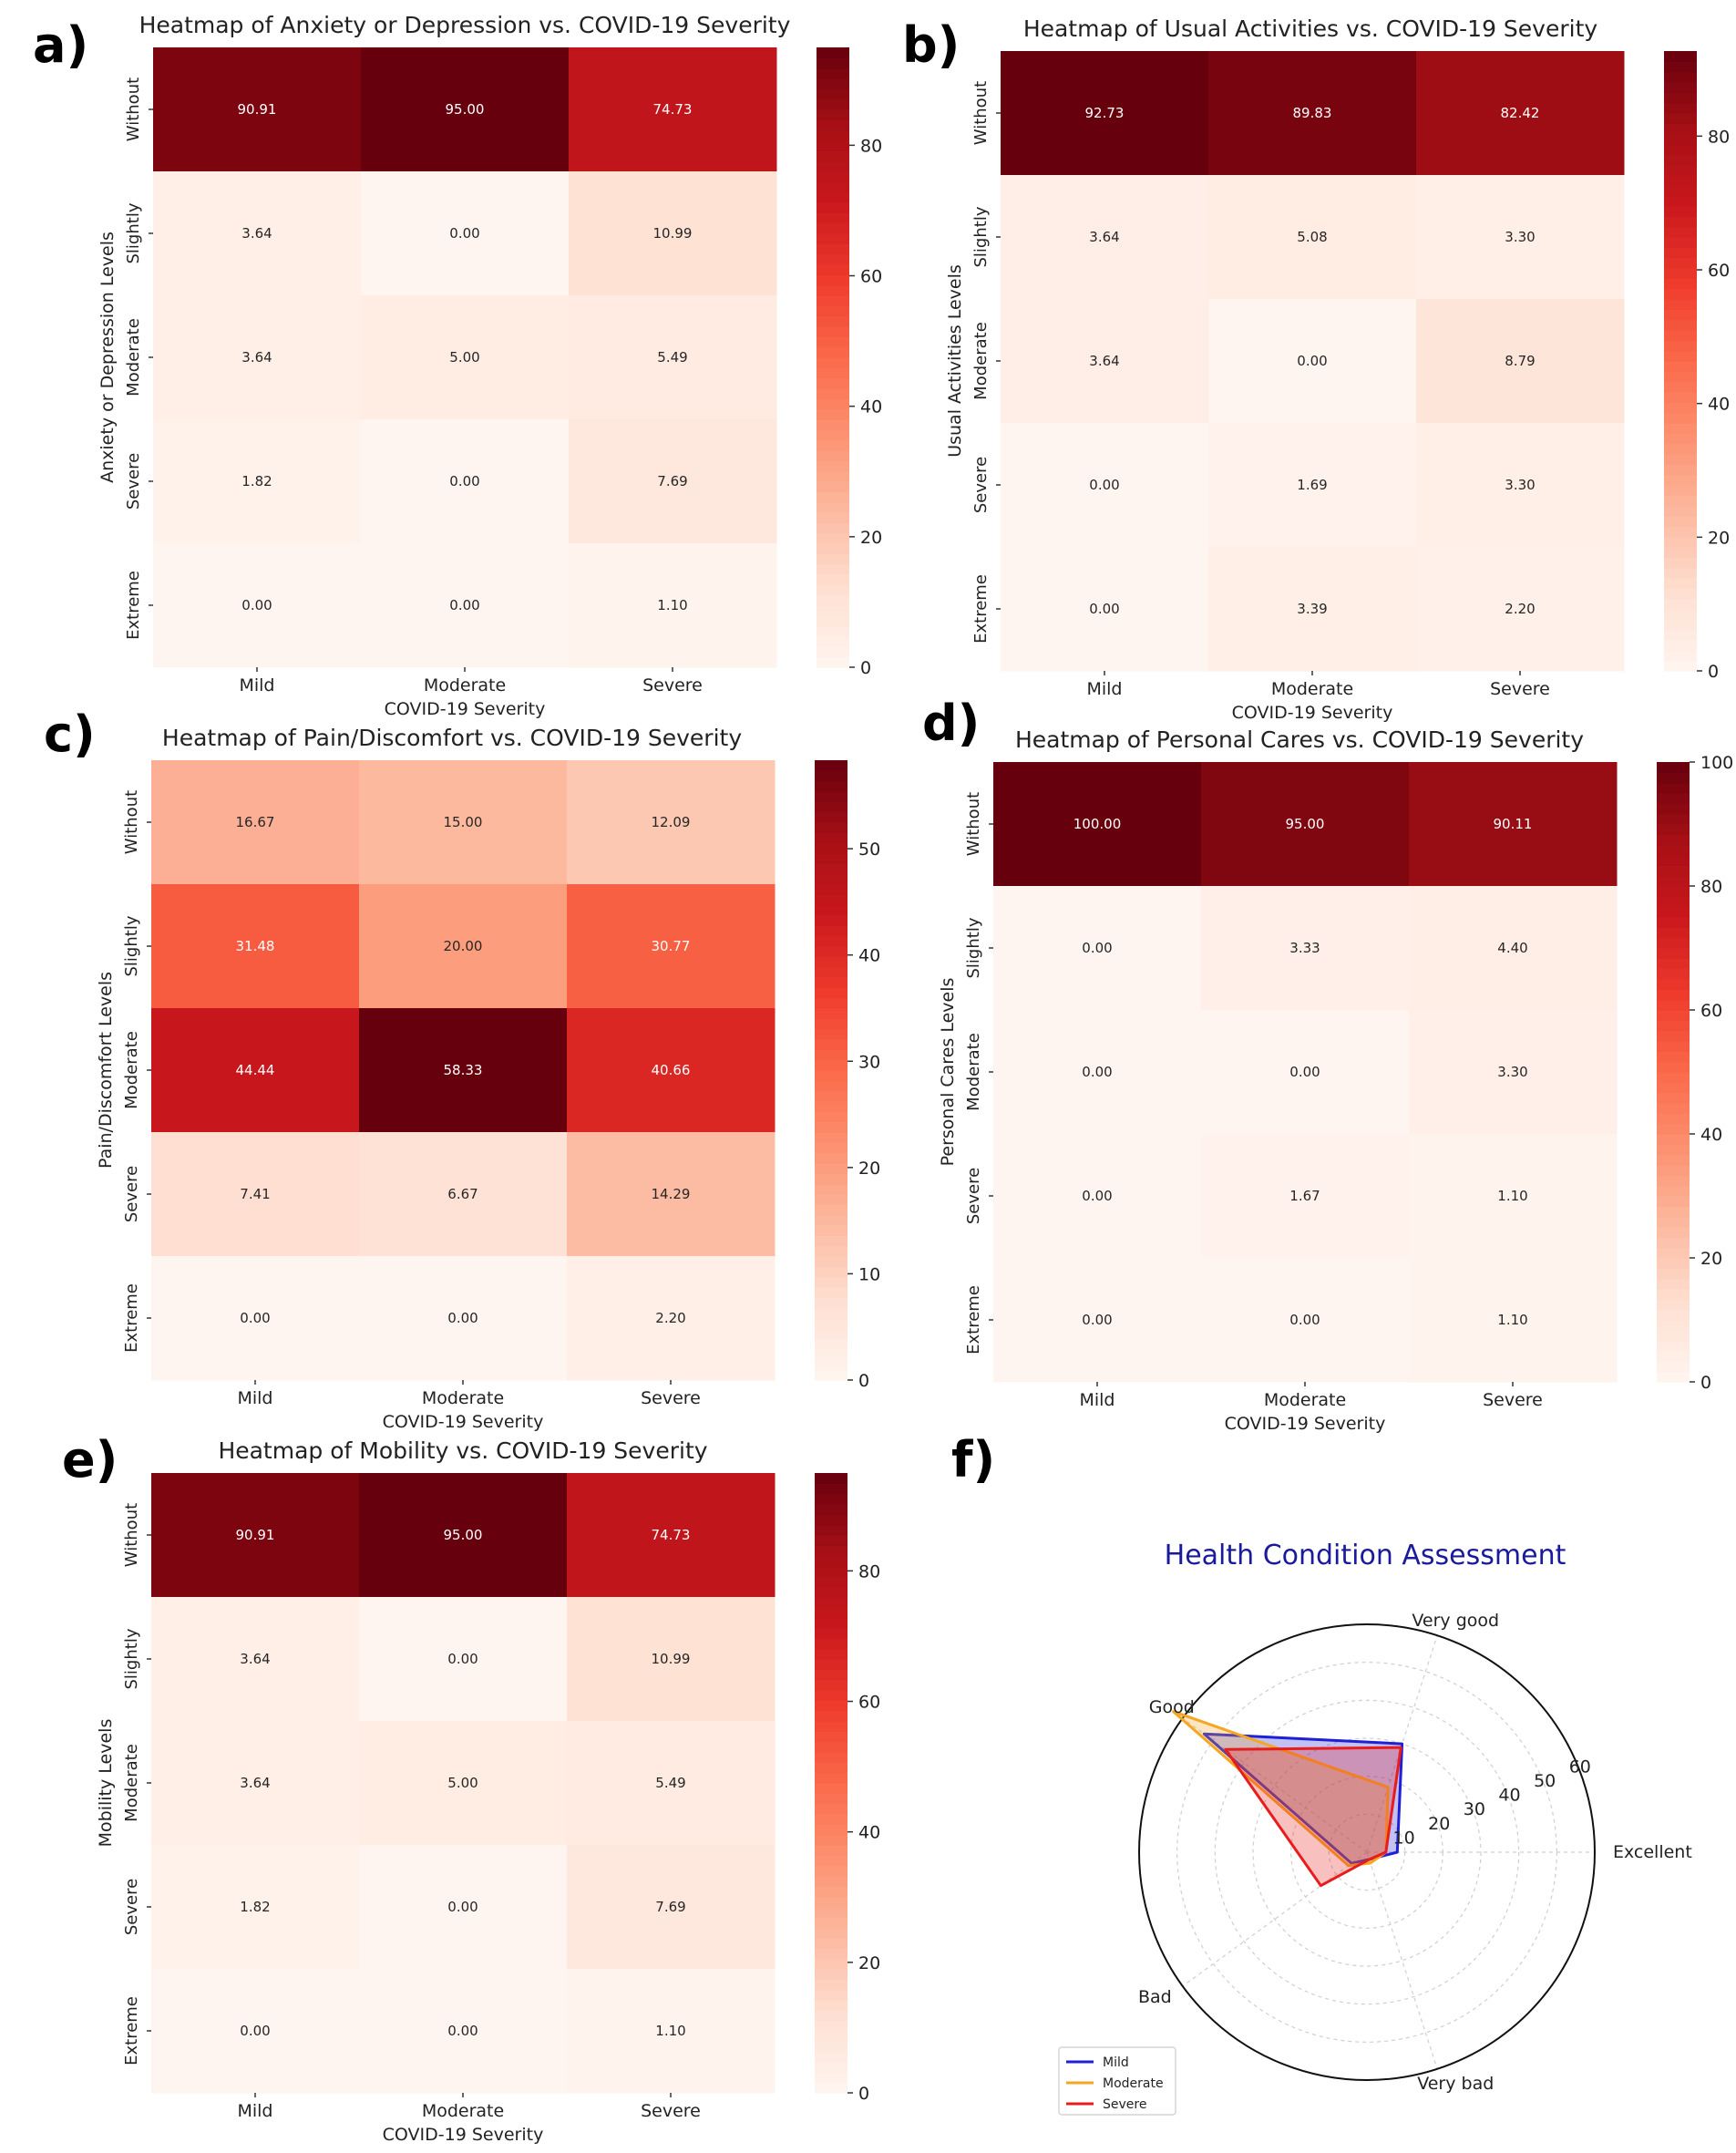  Describe the element at coordinates (671, 1070) in the screenshot. I see `cell-value-label: 40.66` at that location.